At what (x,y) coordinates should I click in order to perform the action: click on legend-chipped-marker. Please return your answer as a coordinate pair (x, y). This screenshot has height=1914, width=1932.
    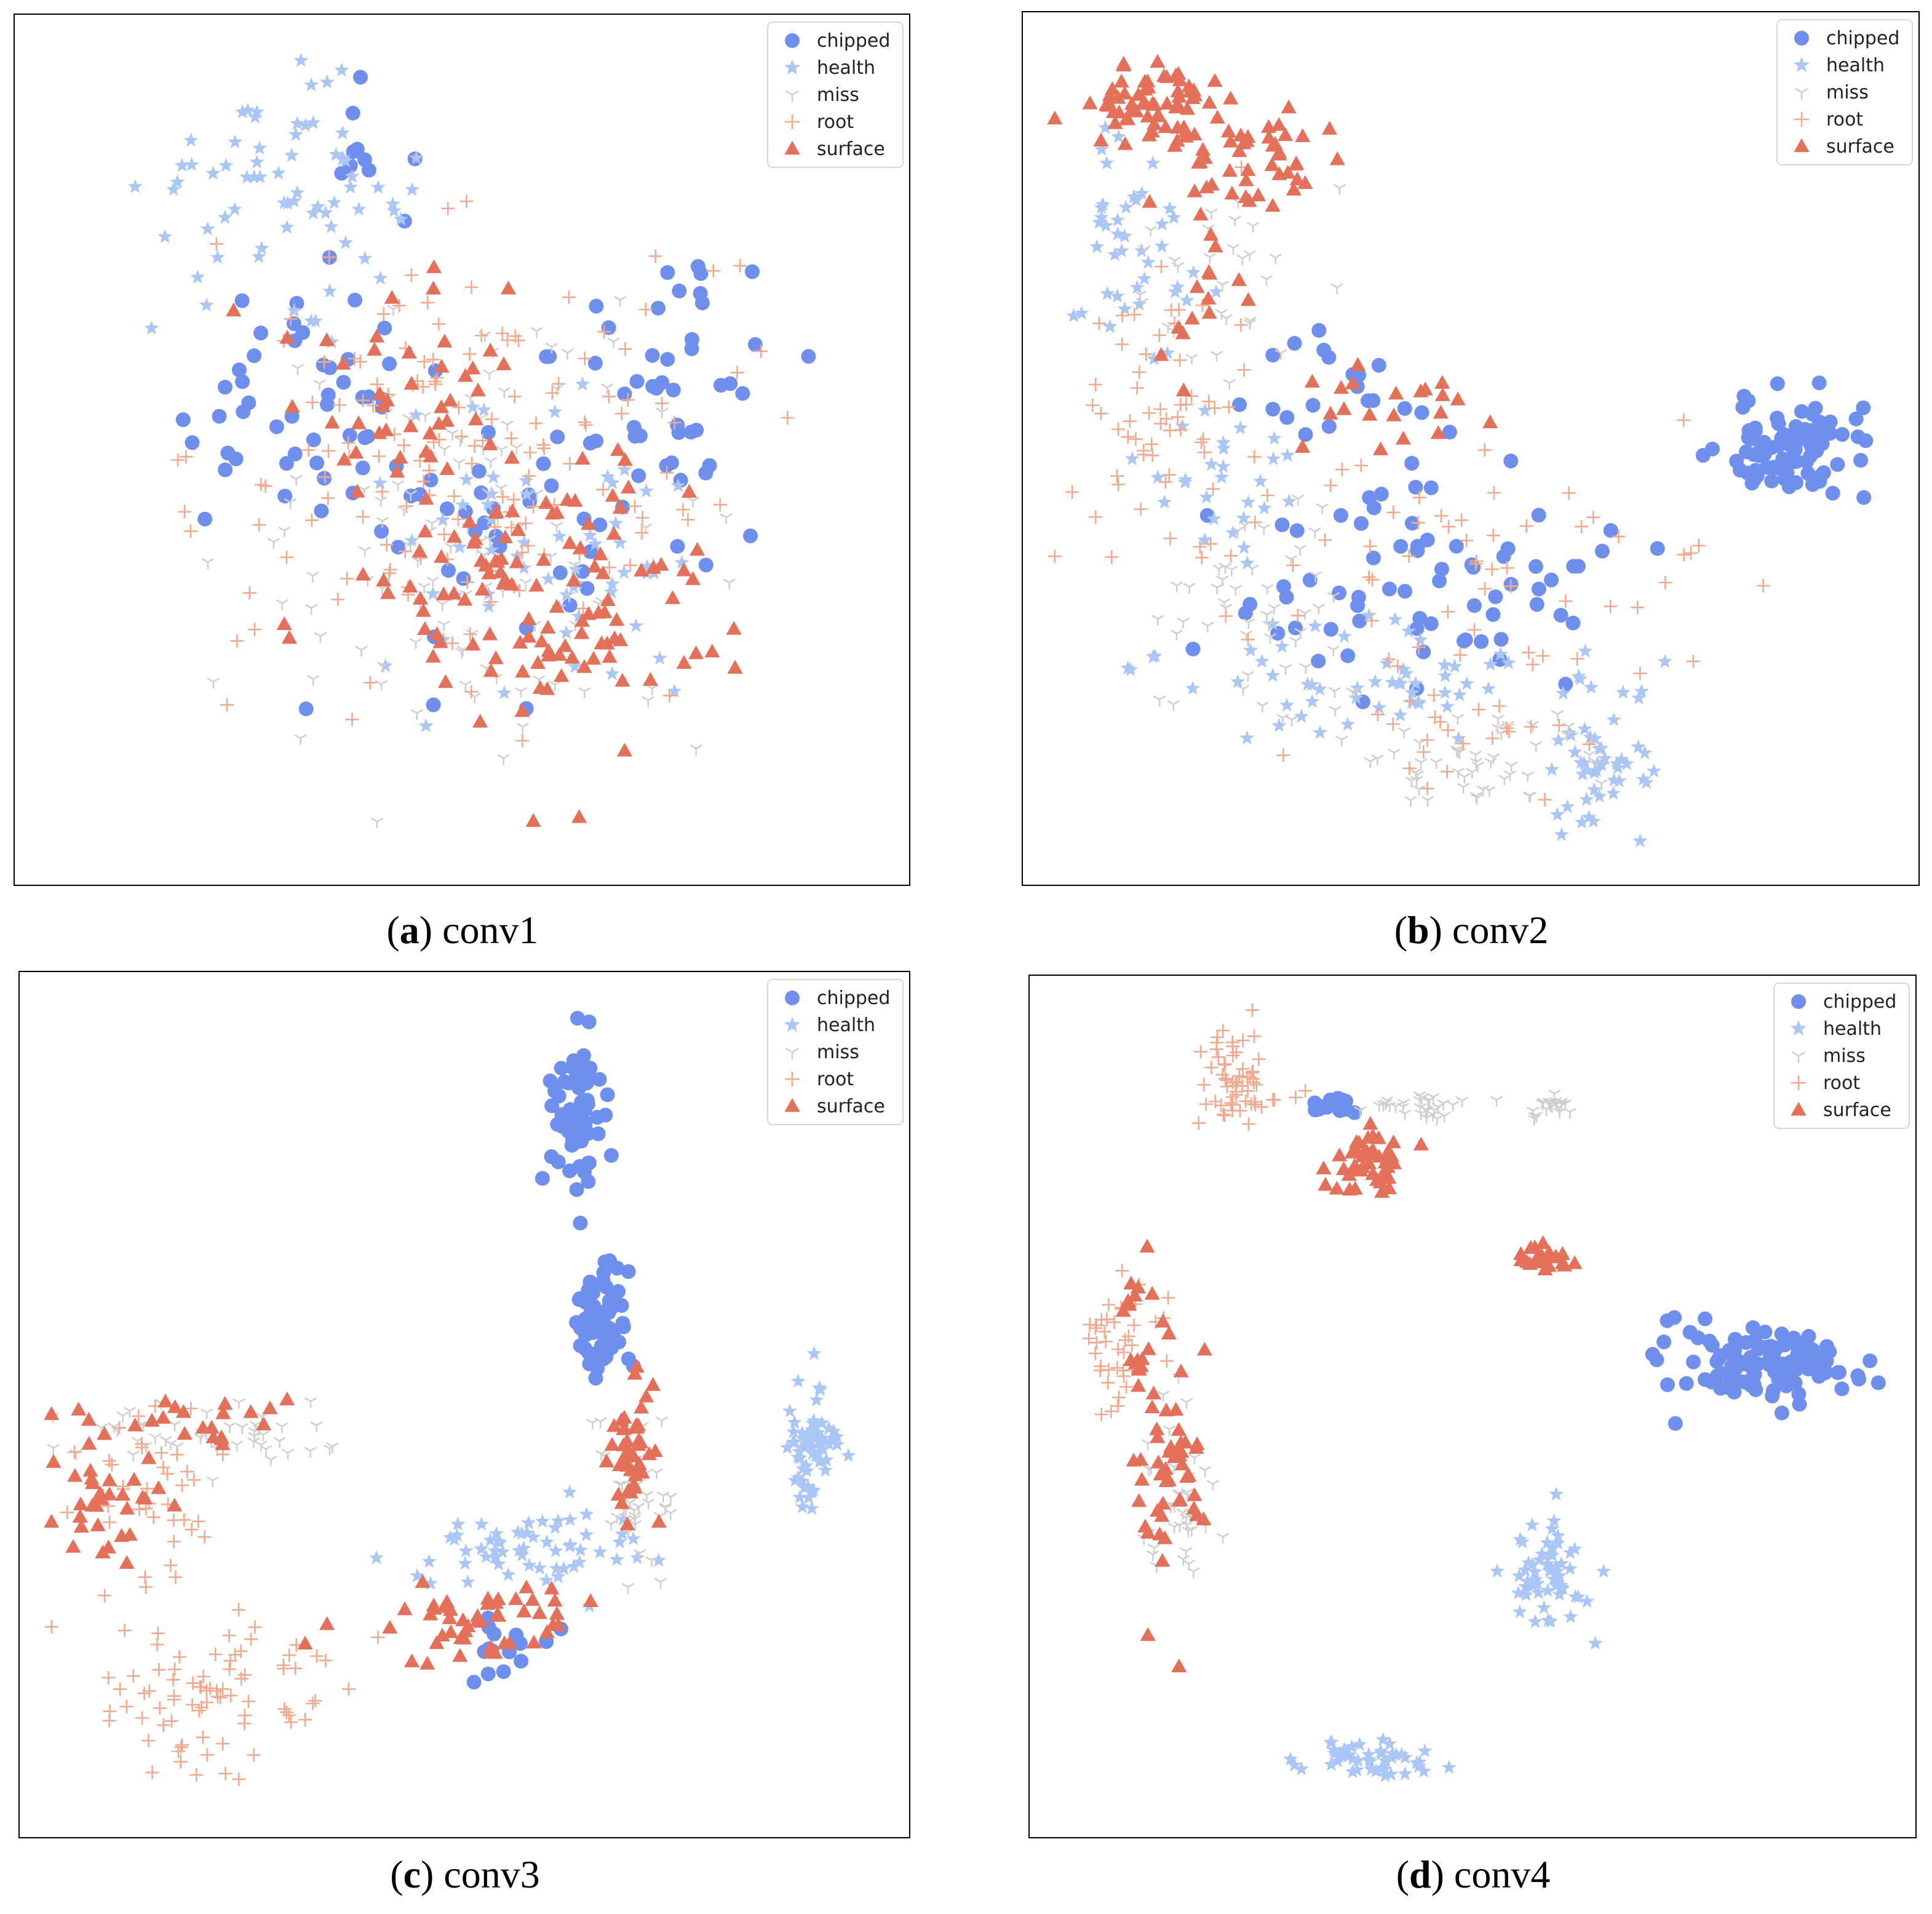
    Looking at the image, I should click on (1801, 38).